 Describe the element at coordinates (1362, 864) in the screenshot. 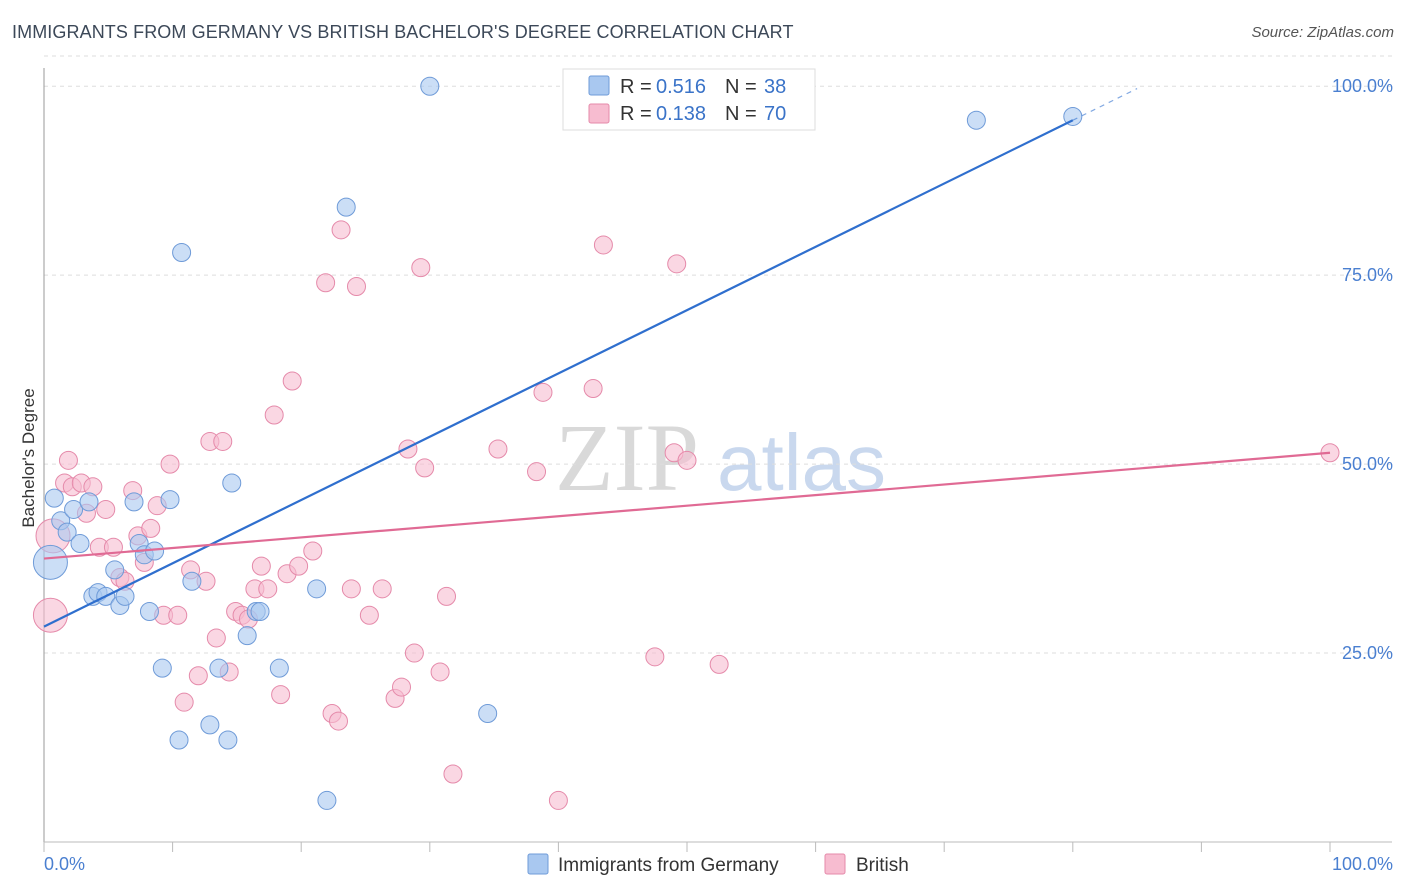

I see `x-tick-label: 100.0%` at that location.